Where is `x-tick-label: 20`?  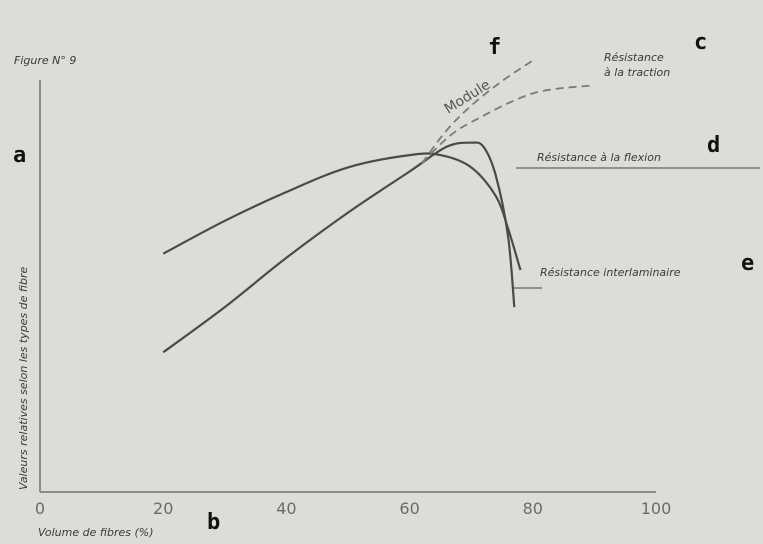 x-tick-label: 20 is located at coordinates (163, 508).